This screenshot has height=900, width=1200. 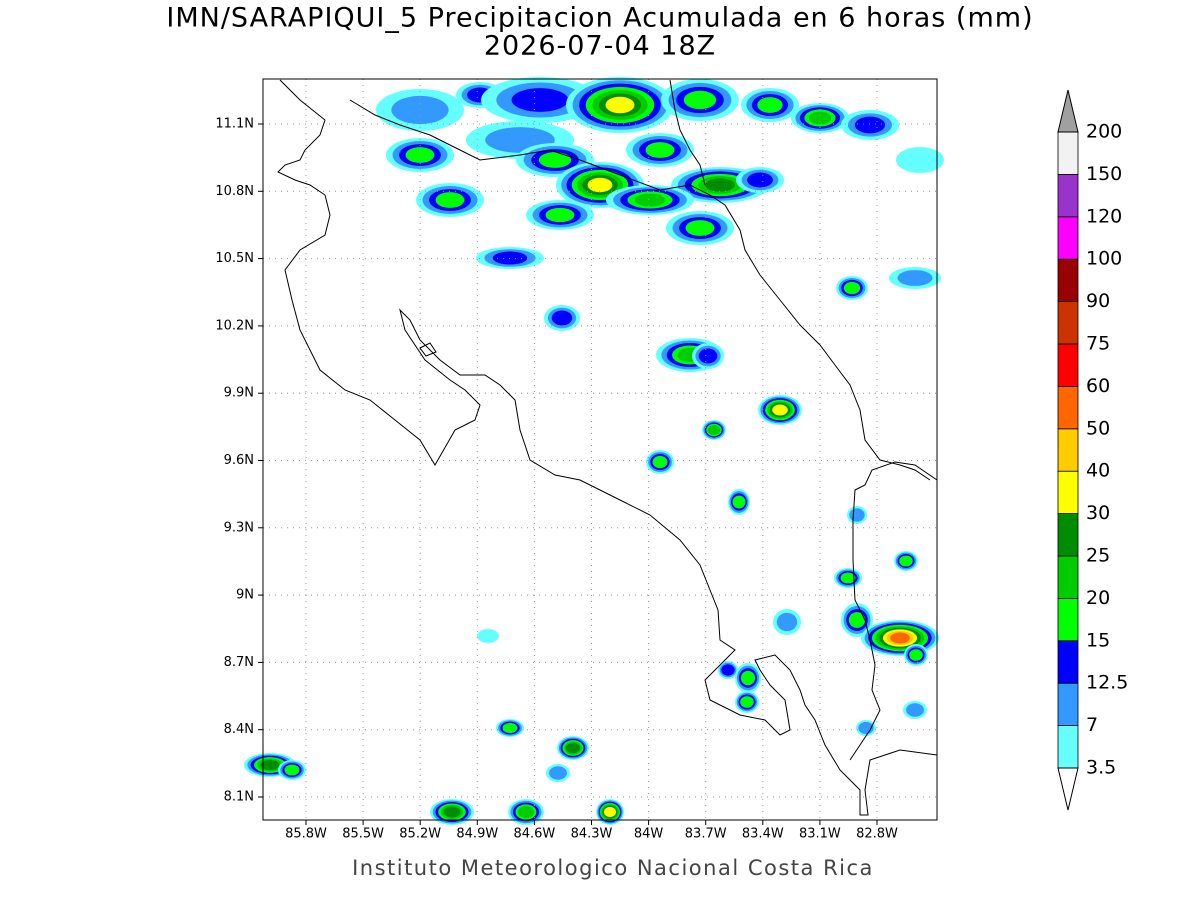 What do you see at coordinates (1098, 598) in the screenshot?
I see `colorbar-label: 20` at bounding box center [1098, 598].